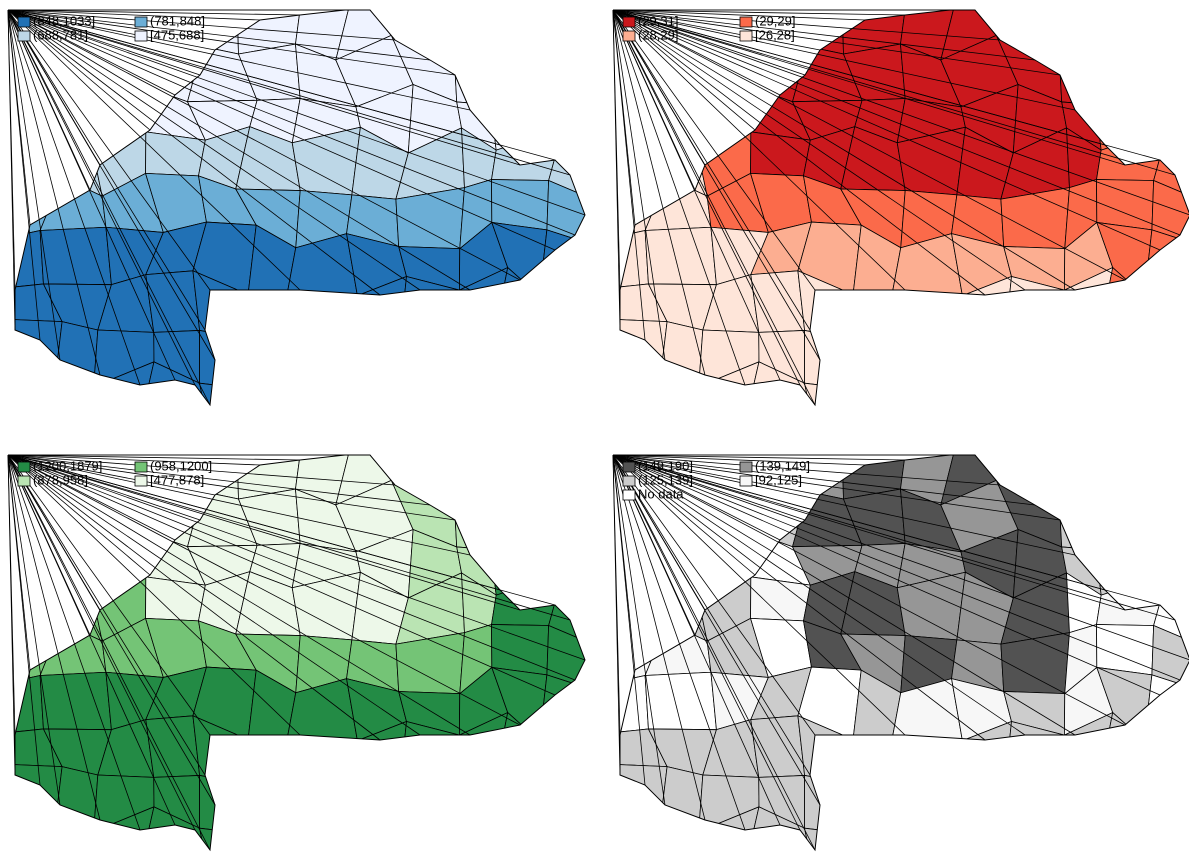  What do you see at coordinates (658, 34) in the screenshot?
I see `legend-label: (28,29]` at bounding box center [658, 34].